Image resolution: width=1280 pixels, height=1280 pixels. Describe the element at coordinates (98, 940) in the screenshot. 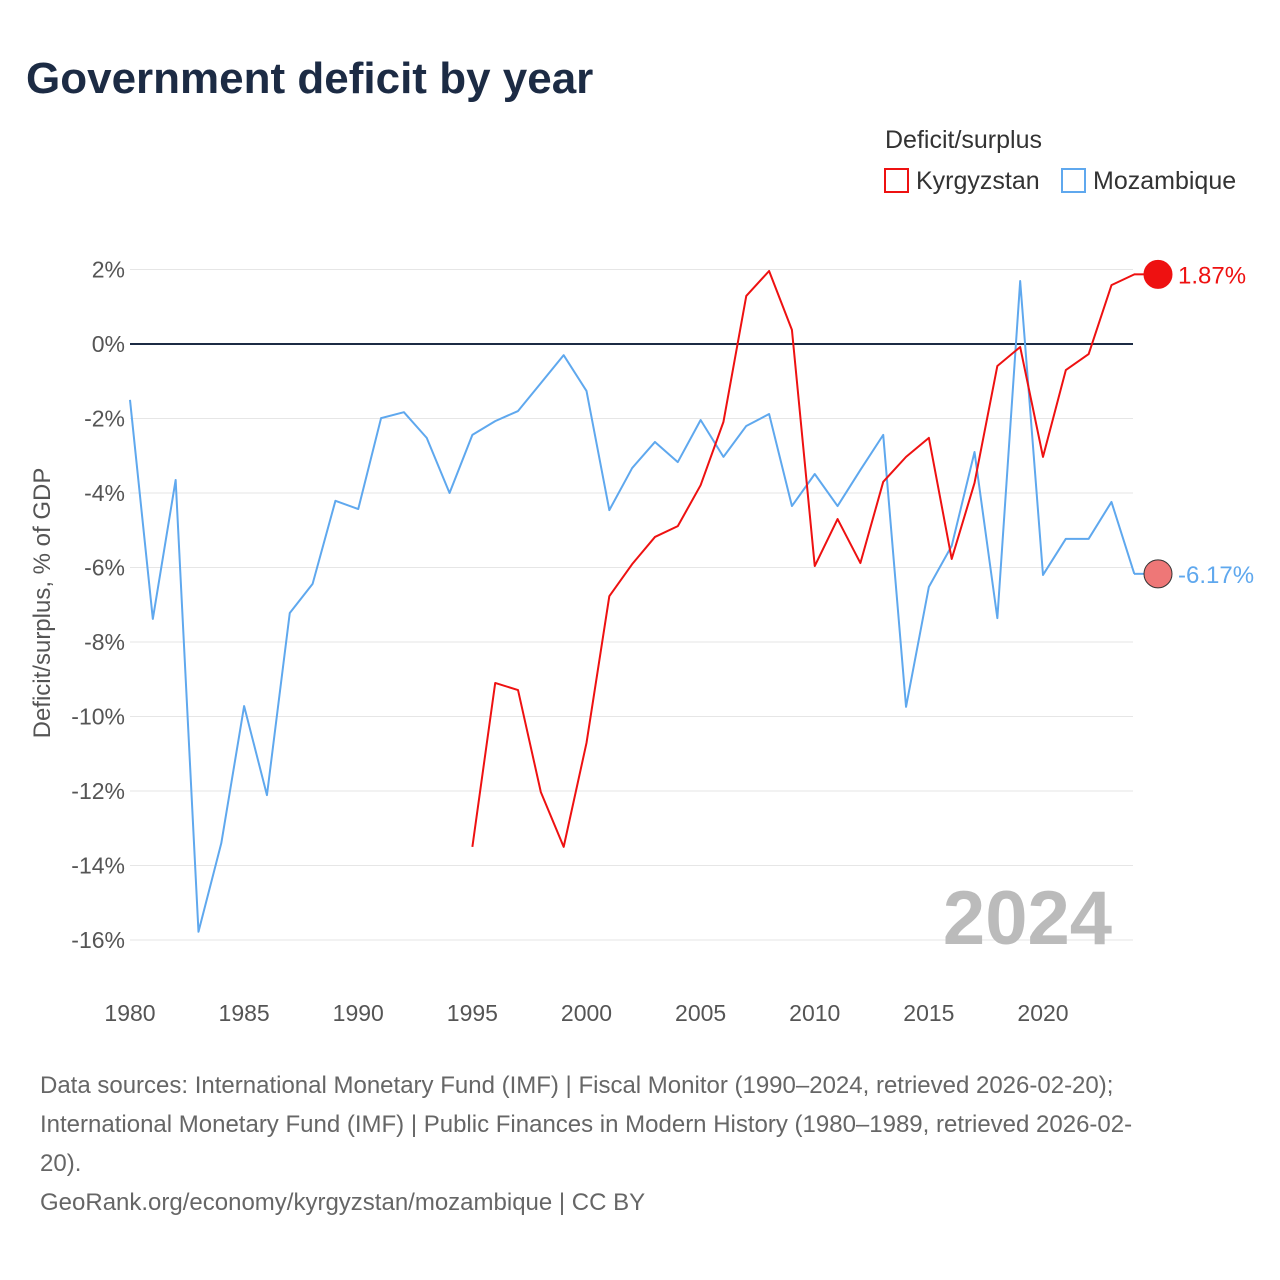

I see `y-tick-label: -16%` at that location.